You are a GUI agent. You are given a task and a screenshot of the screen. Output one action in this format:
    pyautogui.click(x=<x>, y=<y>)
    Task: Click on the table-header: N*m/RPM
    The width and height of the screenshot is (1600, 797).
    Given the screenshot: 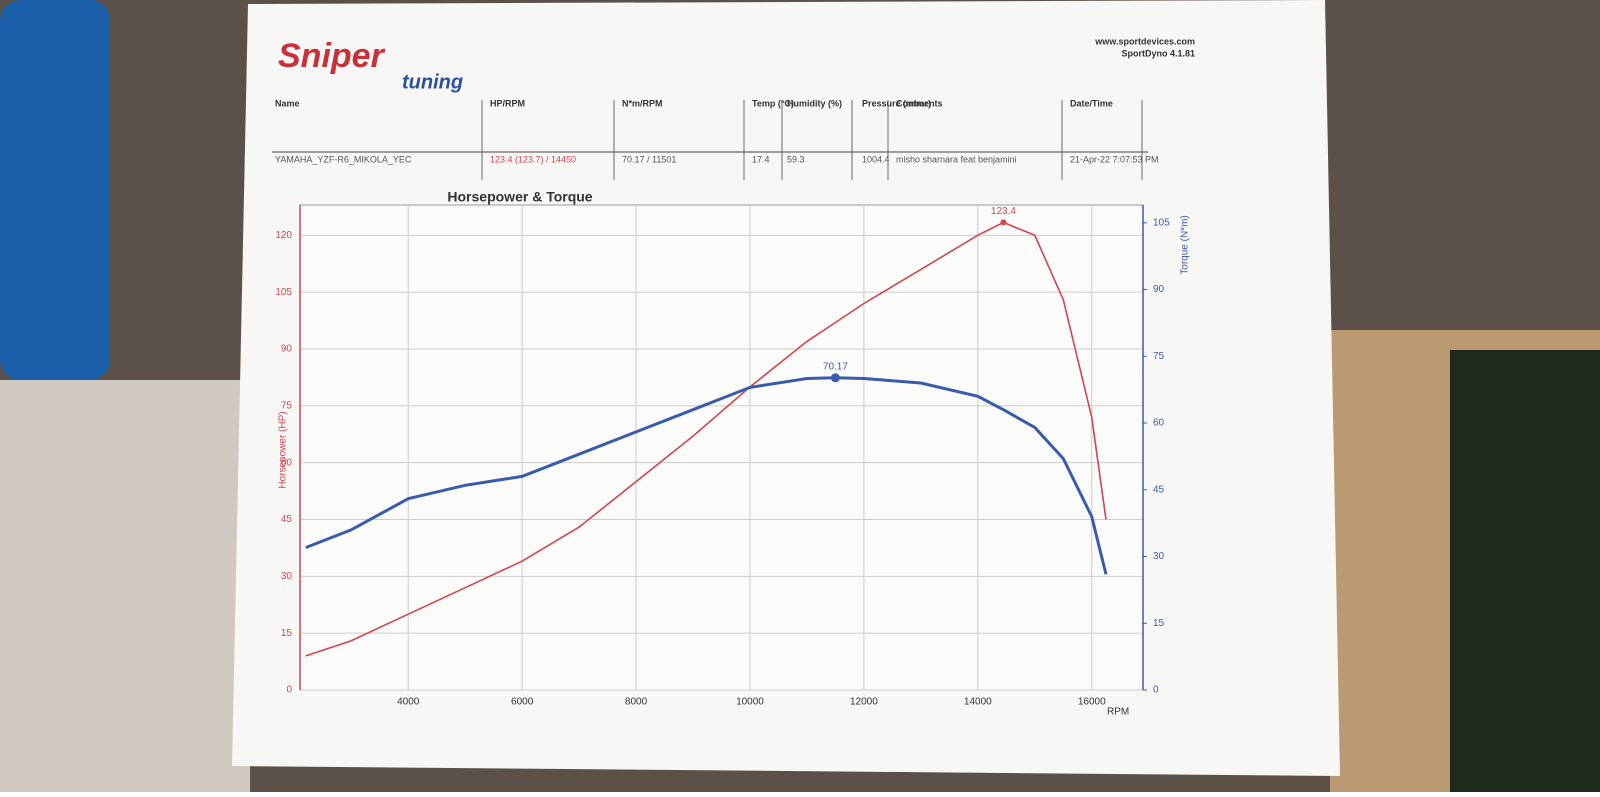 What is the action you would take?
    pyautogui.click(x=642, y=103)
    